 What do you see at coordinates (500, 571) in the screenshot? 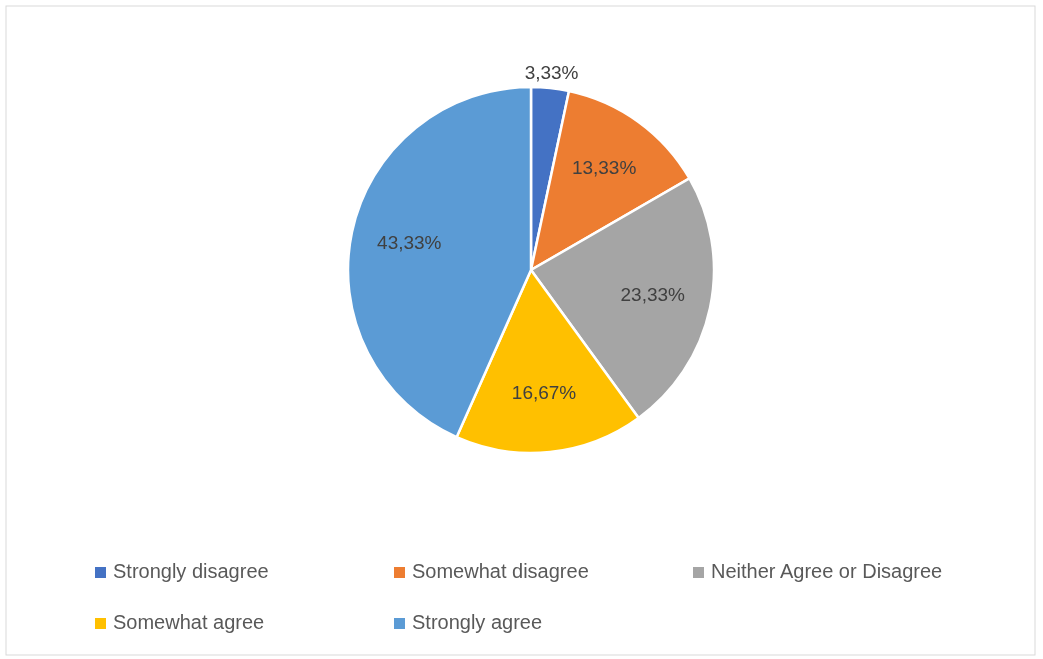
I see `legend-label: Somewhat disagree` at bounding box center [500, 571].